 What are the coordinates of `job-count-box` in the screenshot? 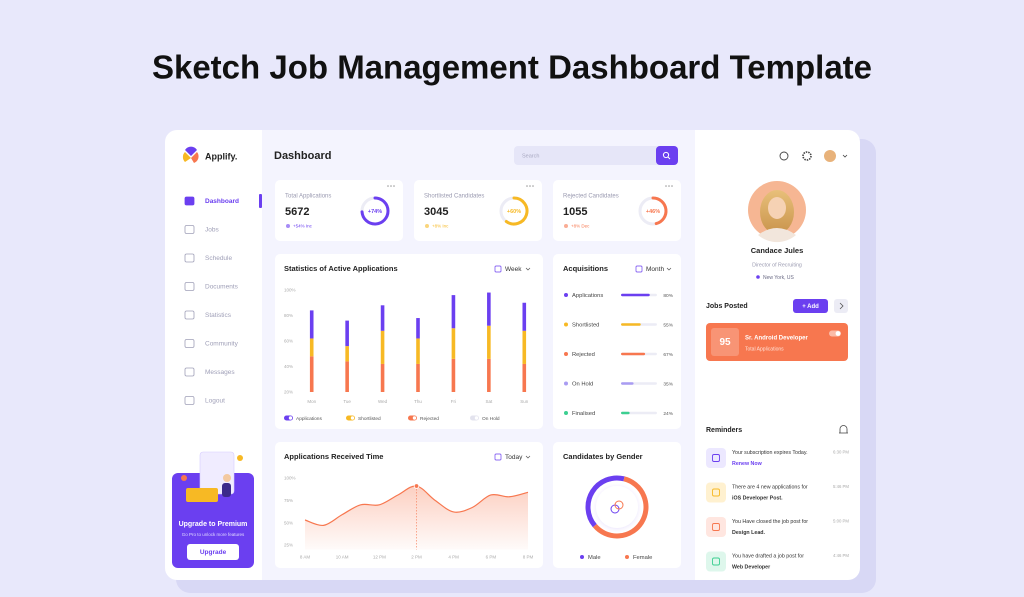 It's located at (725, 342).